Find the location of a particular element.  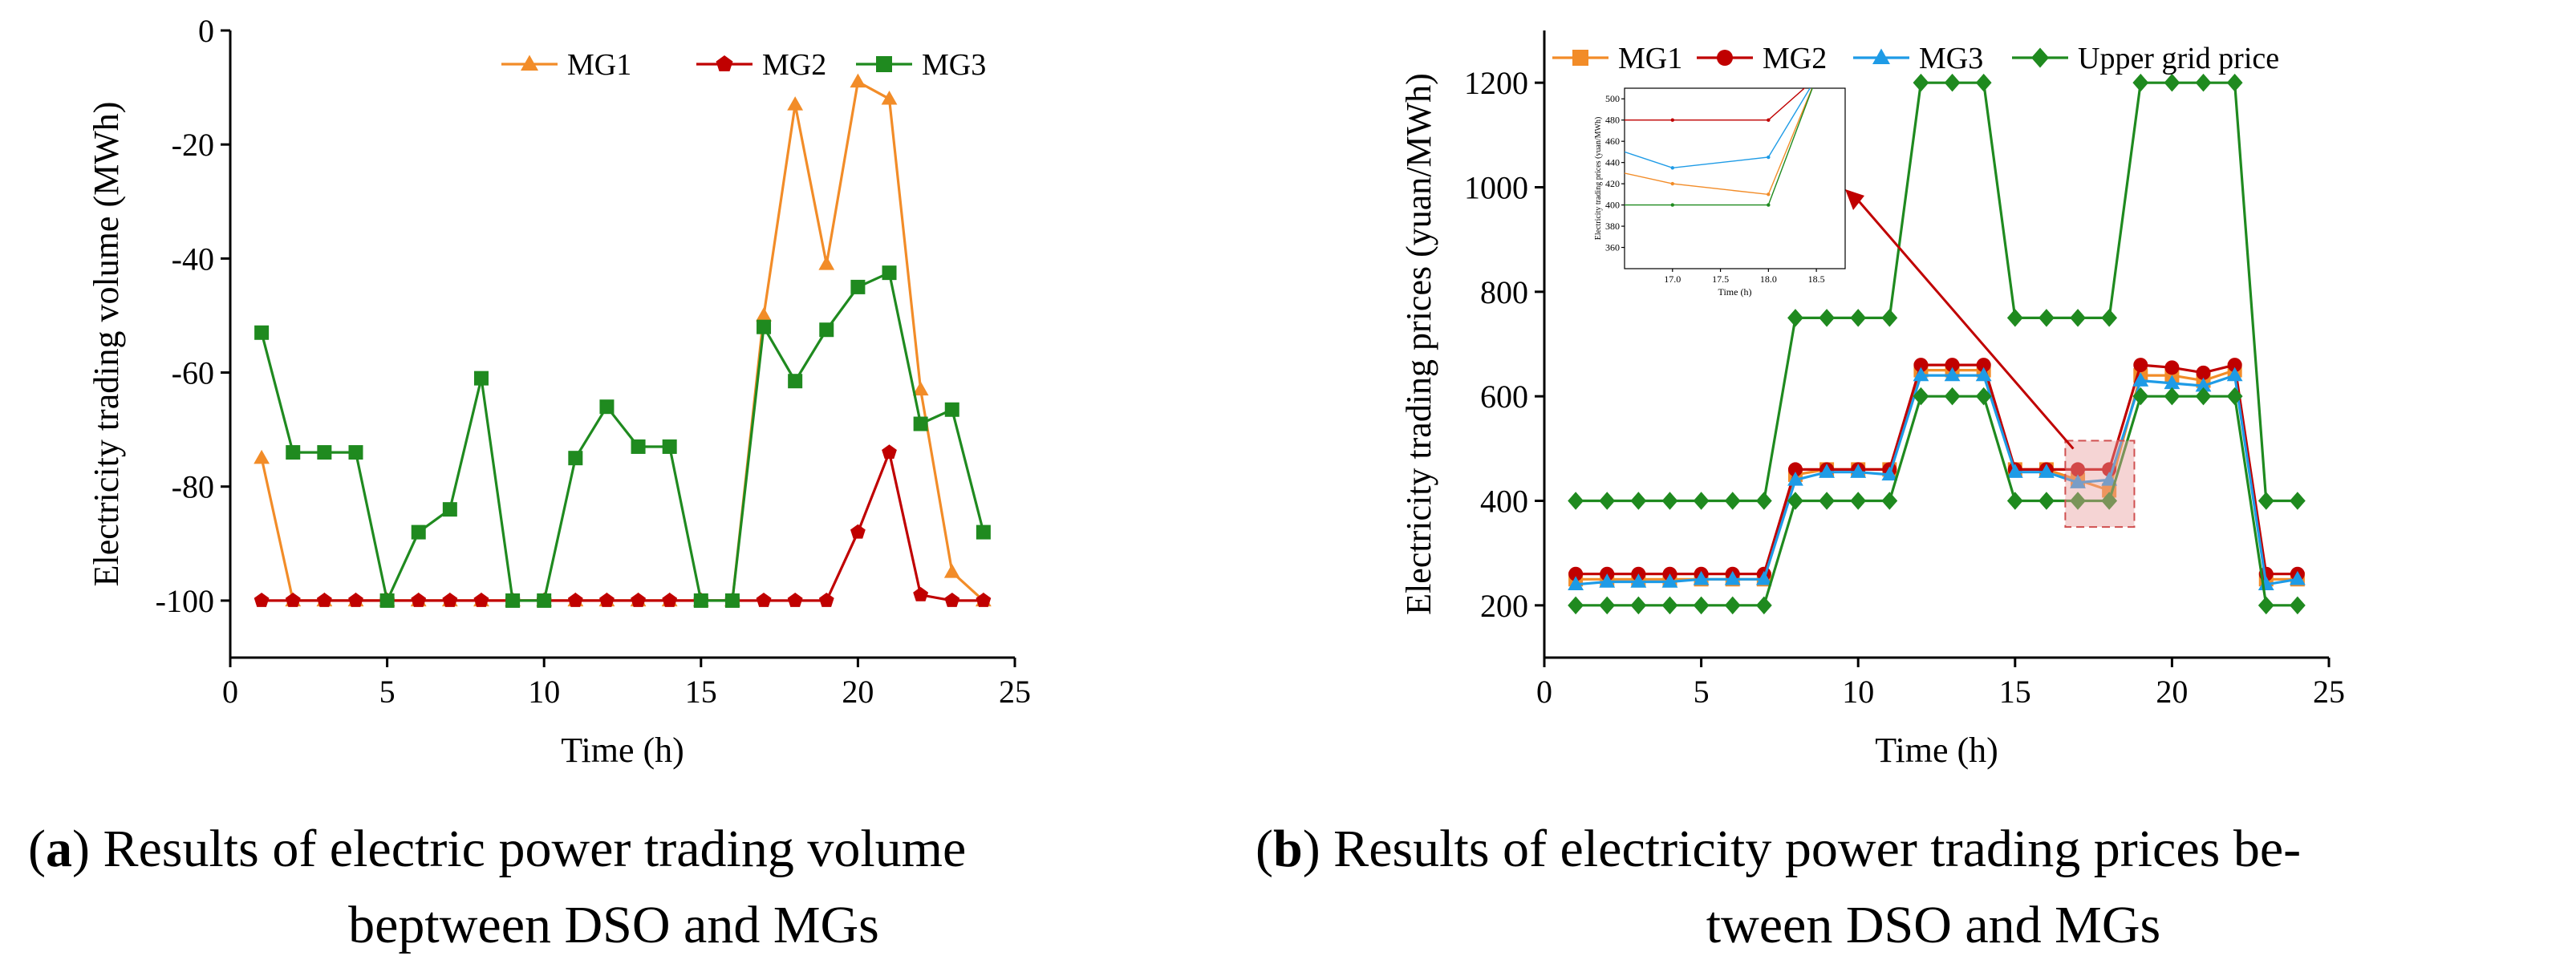

legend: MG1 MG2 MG3 is located at coordinates (743, 65).